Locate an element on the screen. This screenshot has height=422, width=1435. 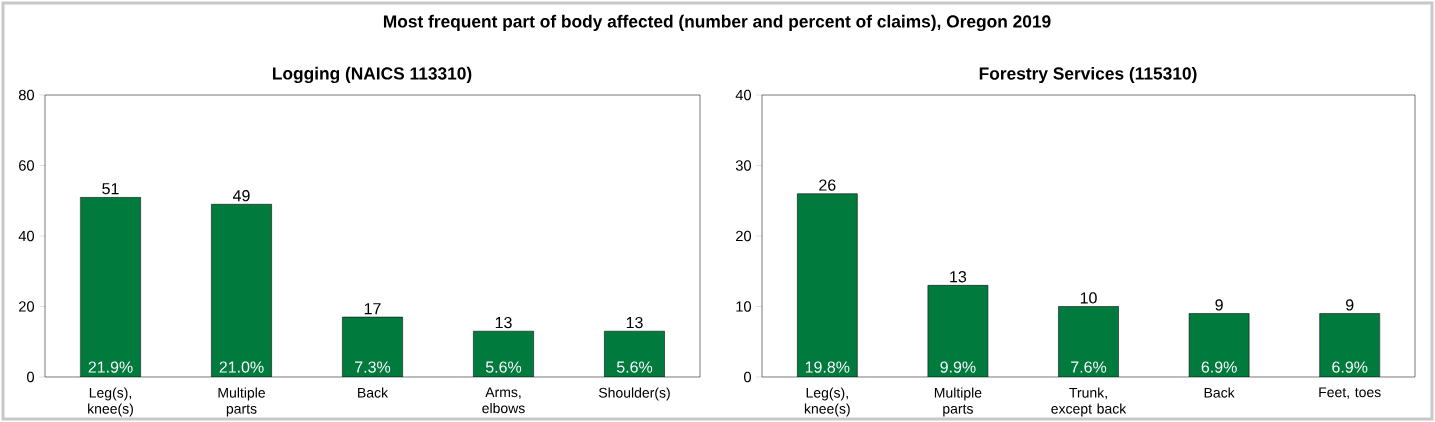
data-label: 26 is located at coordinates (827, 185).